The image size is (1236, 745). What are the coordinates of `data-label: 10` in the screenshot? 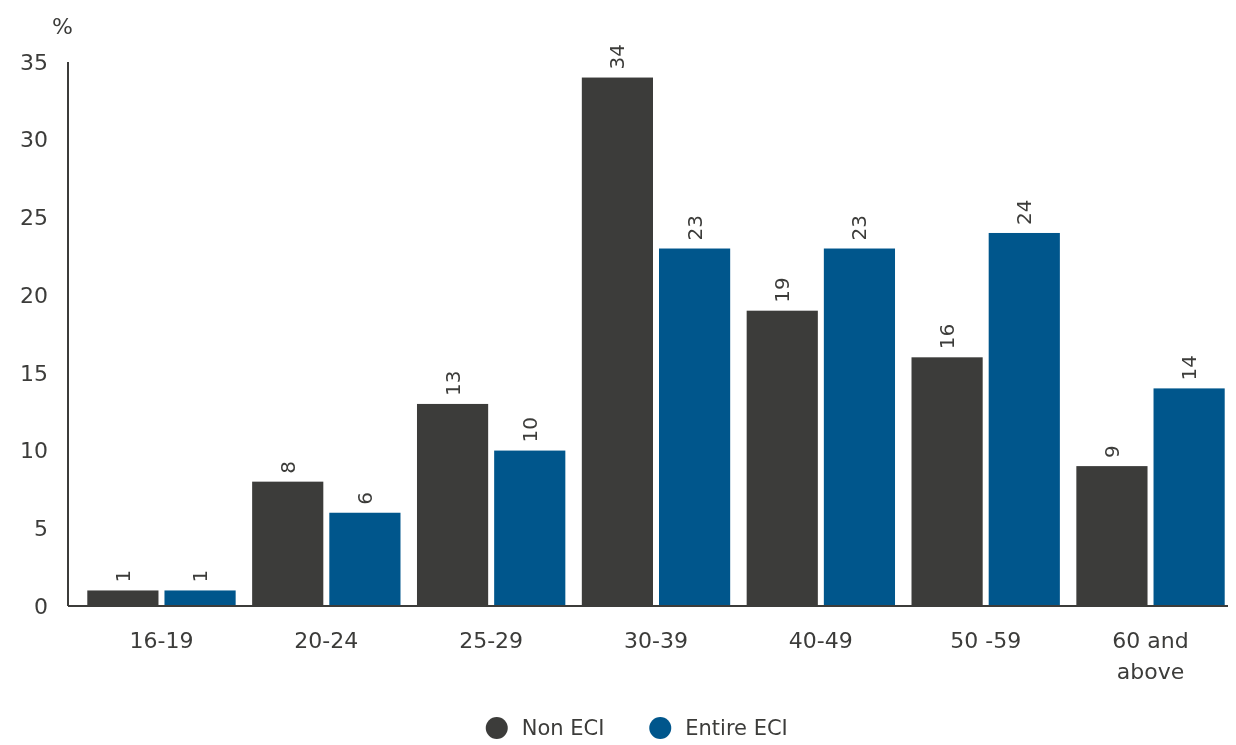 It's located at (529, 430).